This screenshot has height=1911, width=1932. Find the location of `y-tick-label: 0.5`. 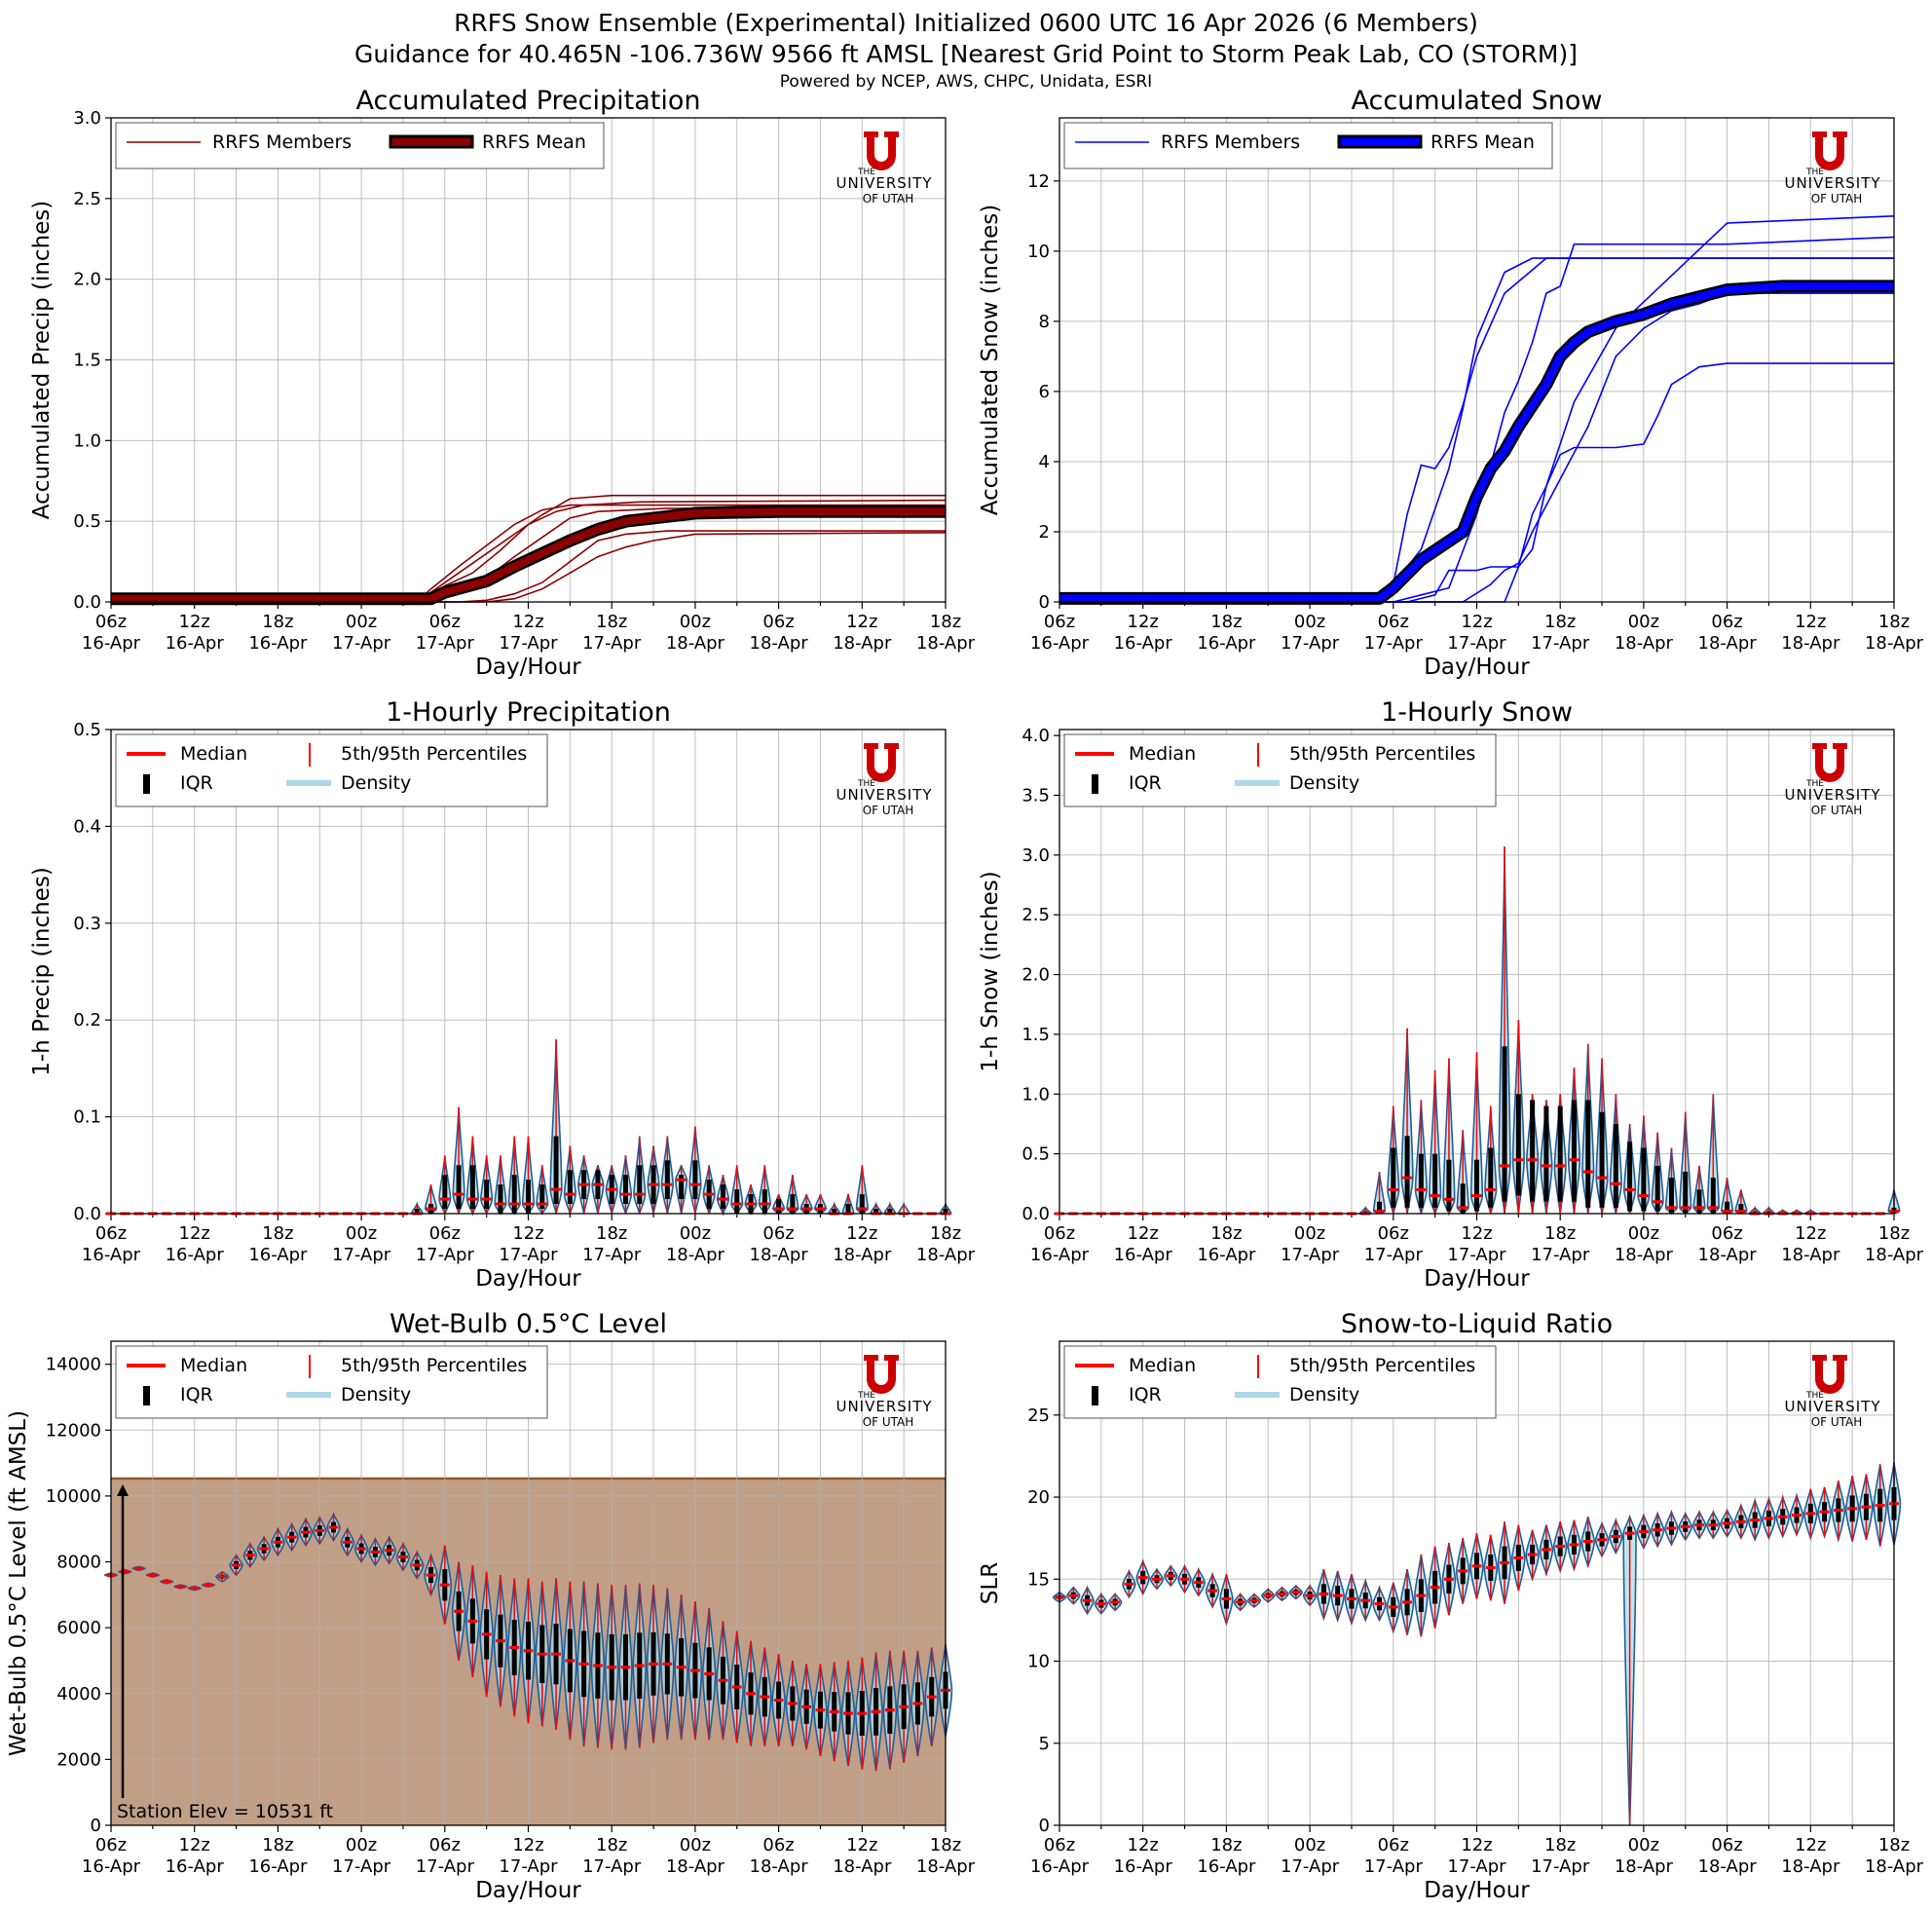

y-tick-label: 0.5 is located at coordinates (1036, 1155).